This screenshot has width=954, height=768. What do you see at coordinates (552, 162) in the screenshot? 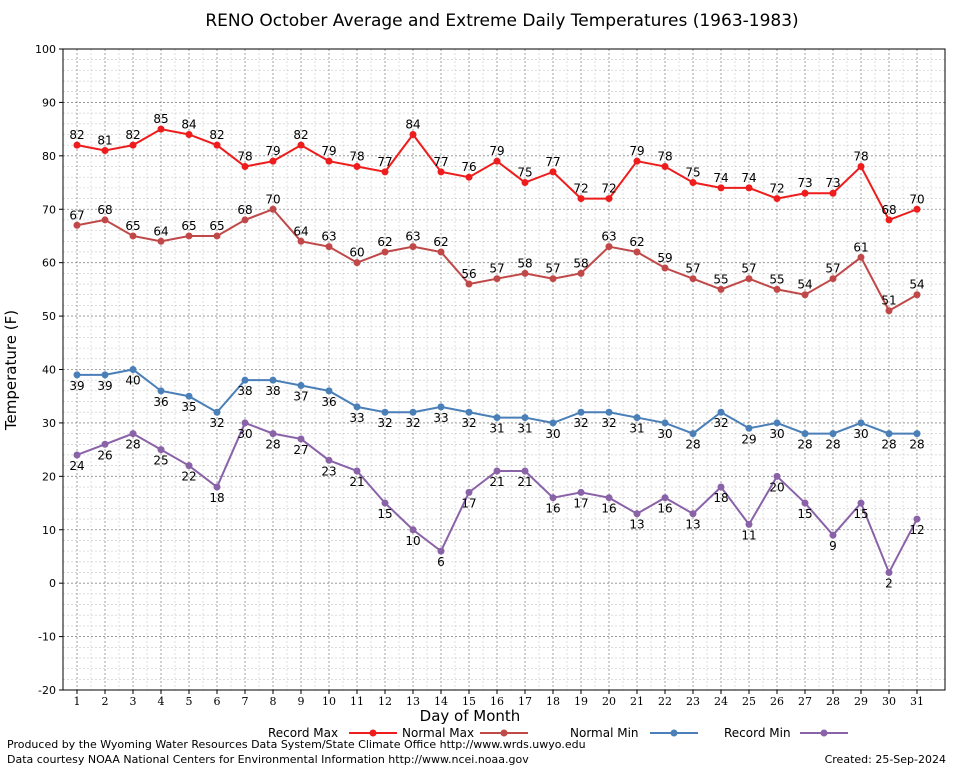
I see `record-max-data-label: 77` at bounding box center [552, 162].